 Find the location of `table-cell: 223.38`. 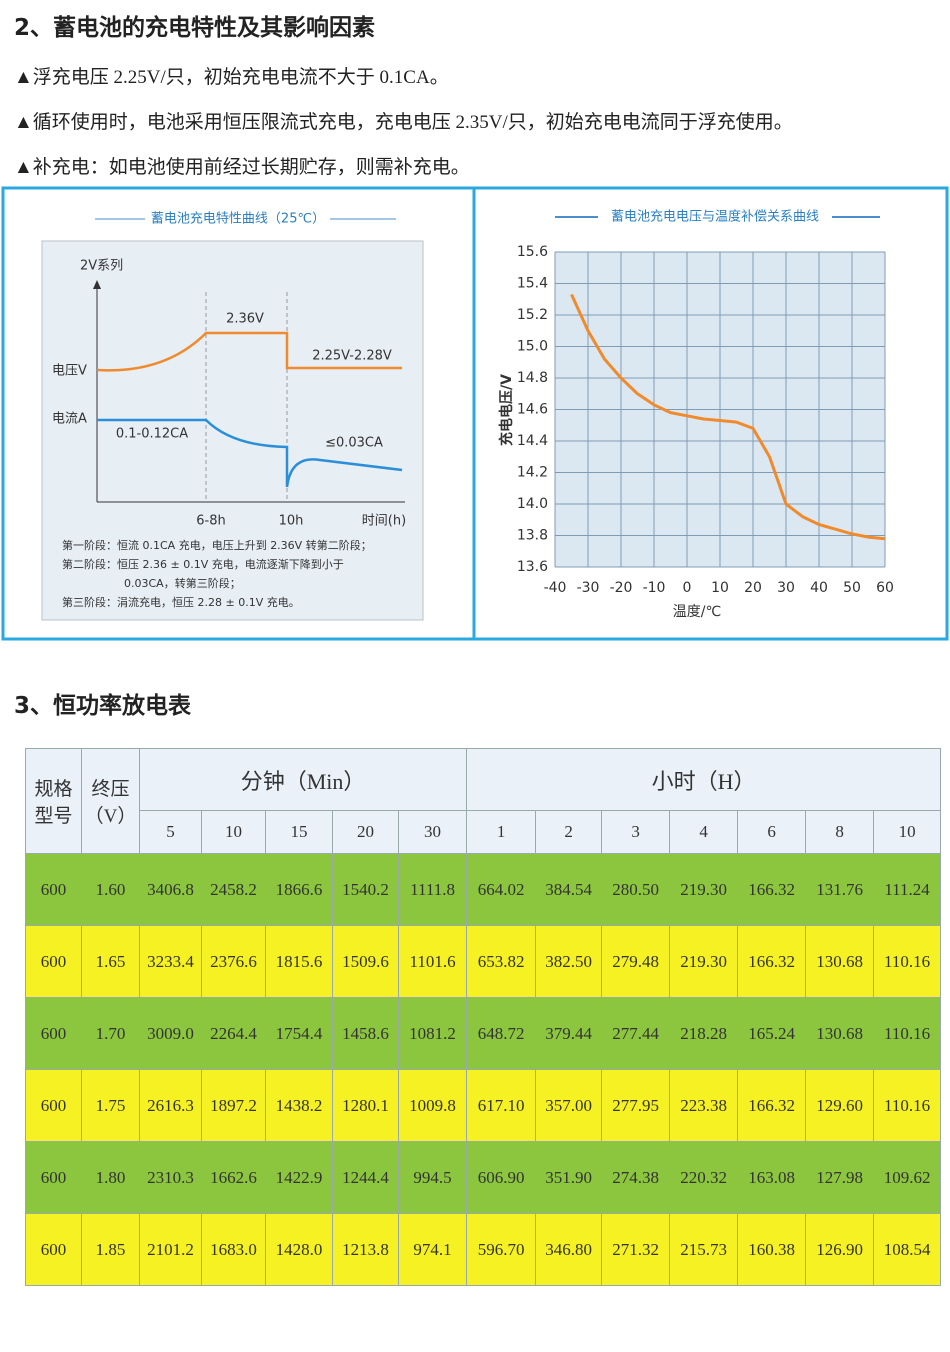

table-cell: 223.38 is located at coordinates (704, 1105).